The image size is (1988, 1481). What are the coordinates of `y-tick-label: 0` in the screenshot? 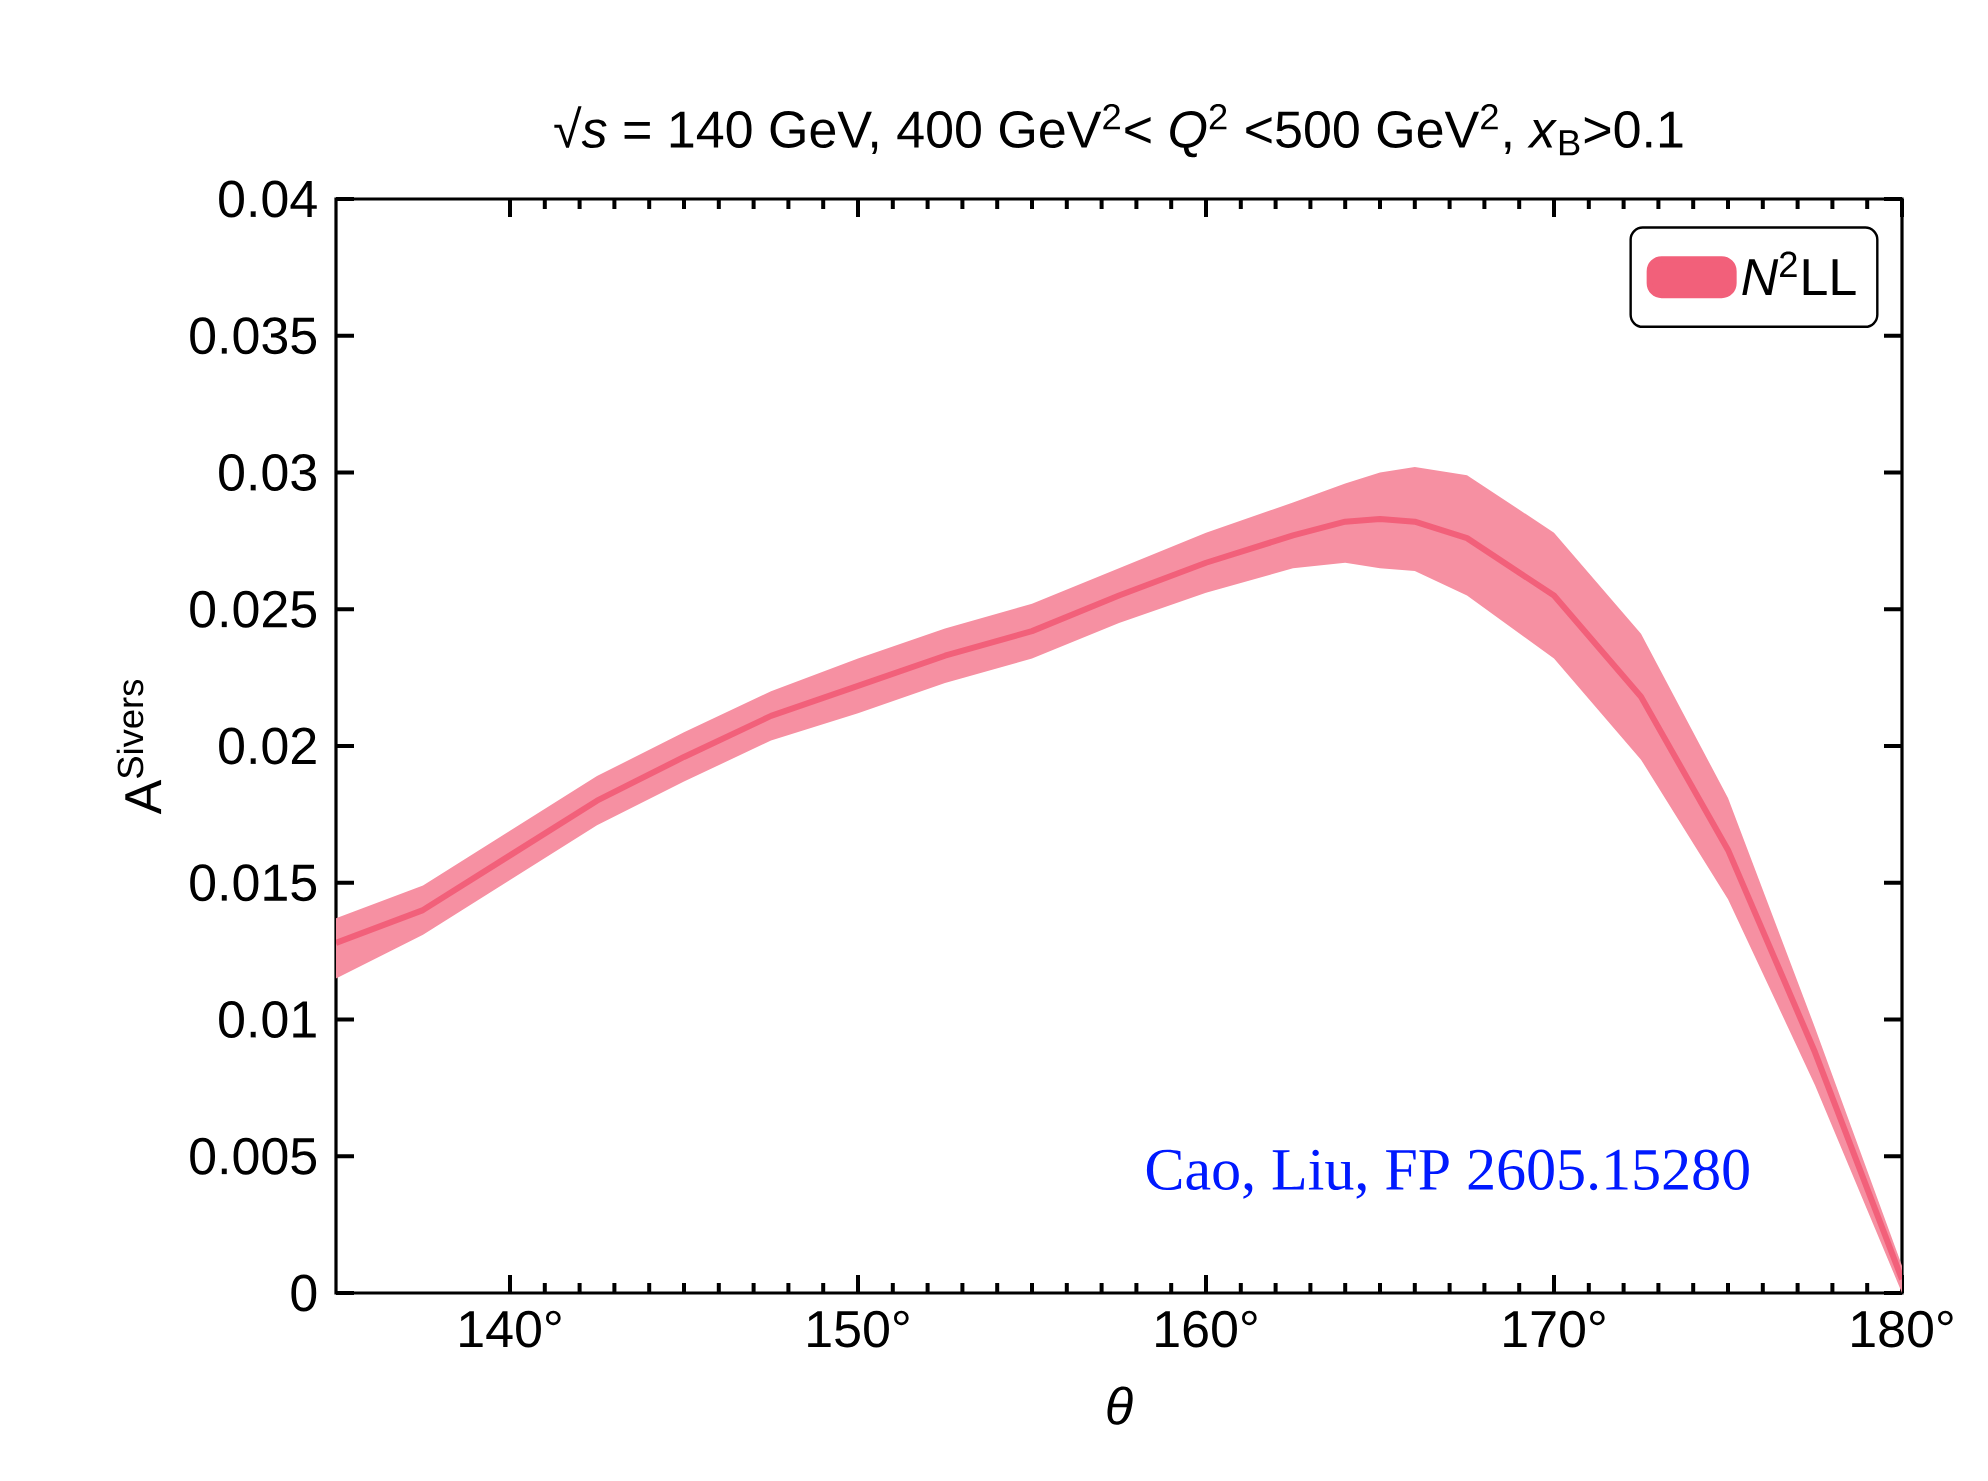 It's located at (304, 1293).